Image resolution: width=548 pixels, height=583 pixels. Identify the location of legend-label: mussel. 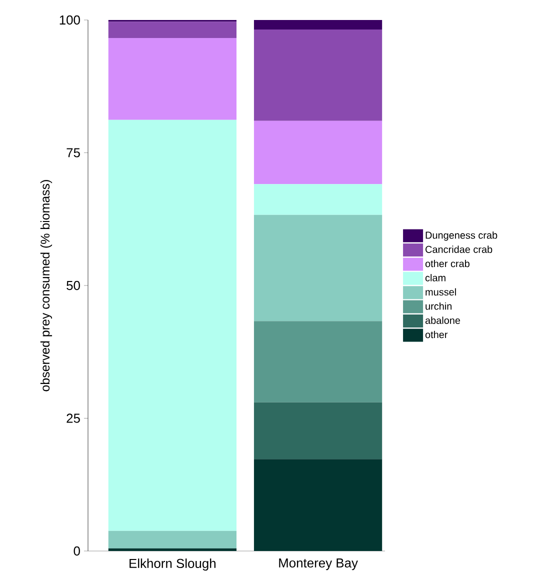
(441, 292).